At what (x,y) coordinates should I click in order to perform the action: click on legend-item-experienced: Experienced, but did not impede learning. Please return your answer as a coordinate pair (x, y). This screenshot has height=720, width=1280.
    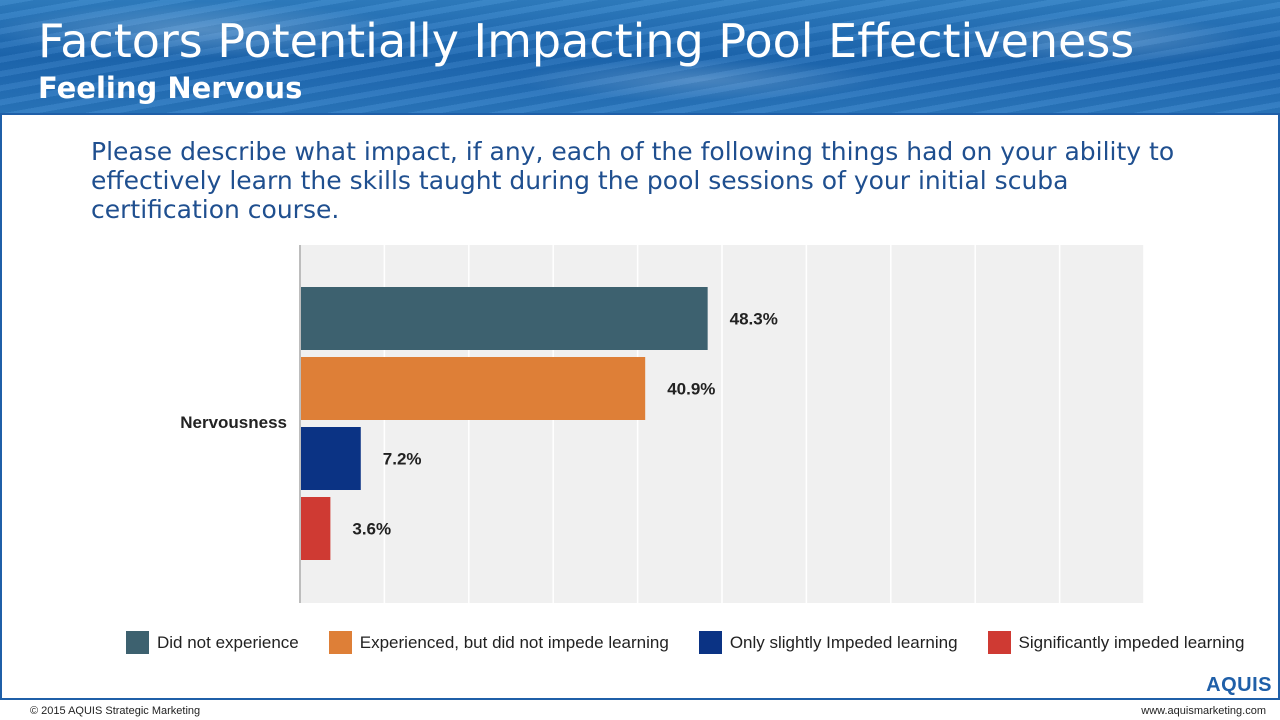
    Looking at the image, I should click on (498, 642).